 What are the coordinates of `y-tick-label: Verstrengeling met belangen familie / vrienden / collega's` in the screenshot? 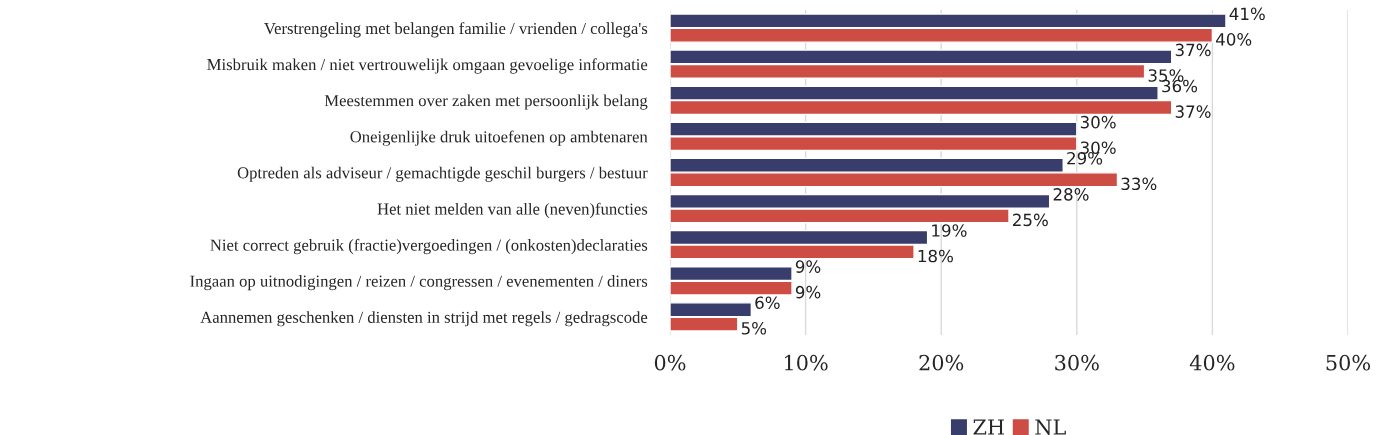 It's located at (456, 30).